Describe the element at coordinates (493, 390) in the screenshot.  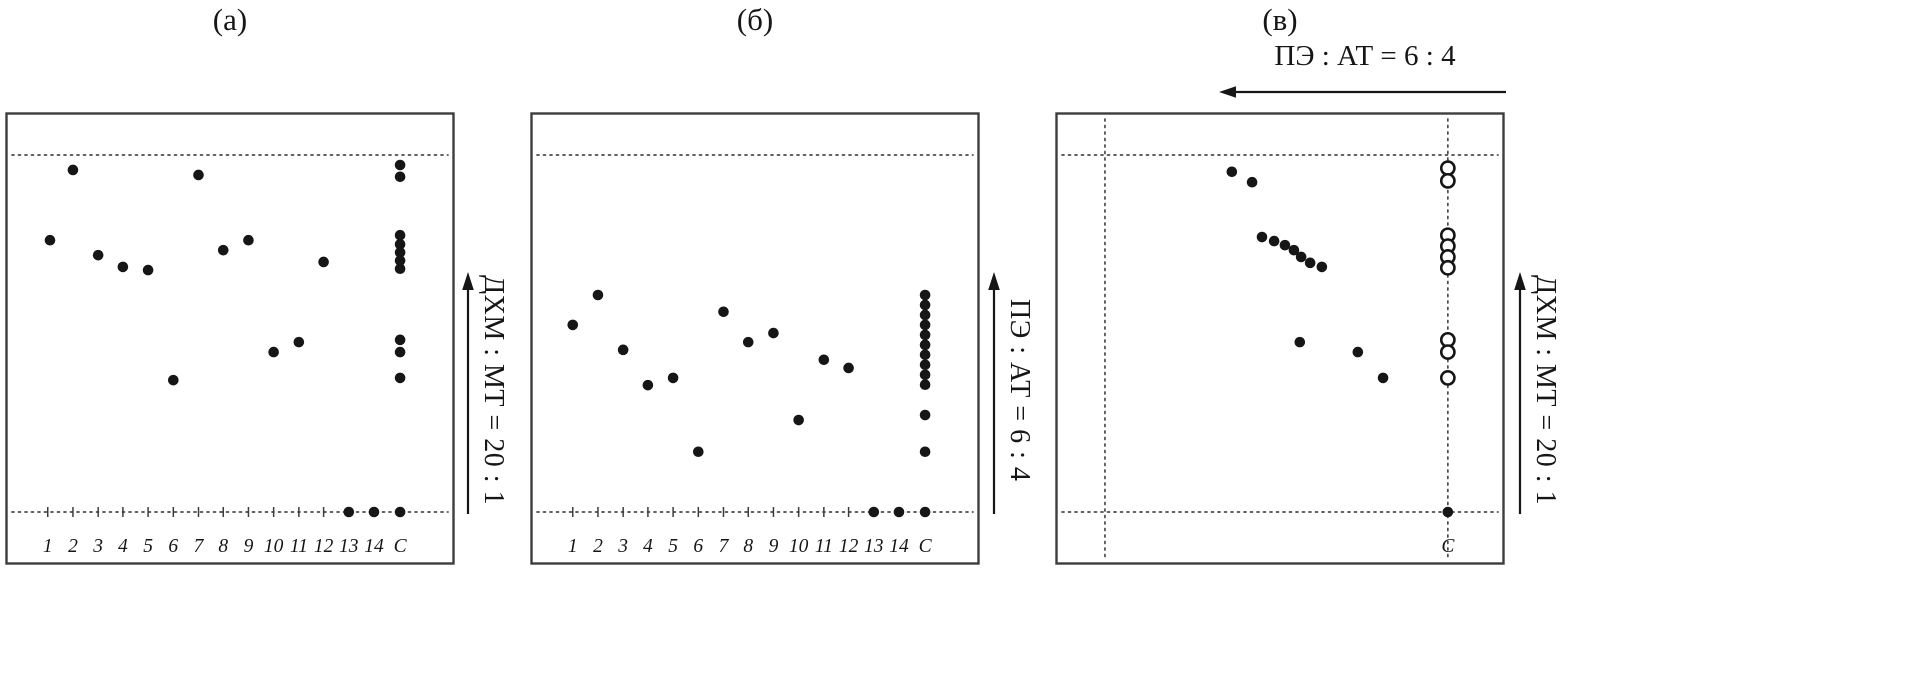
I see `panel-a-solvent-label: ДХМ : МТ = 20 : 1` at that location.